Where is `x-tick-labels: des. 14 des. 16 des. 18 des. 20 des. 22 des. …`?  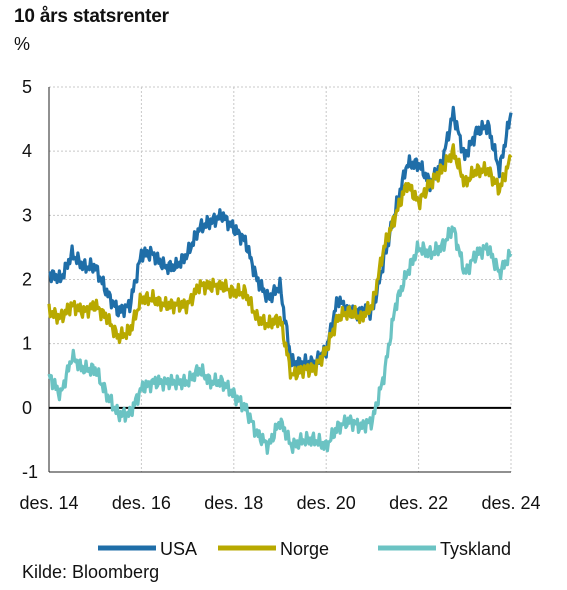
x-tick-labels: des. 14 des. 16 des. 18 des. 20 des. 22 des. … is located at coordinates (279, 503).